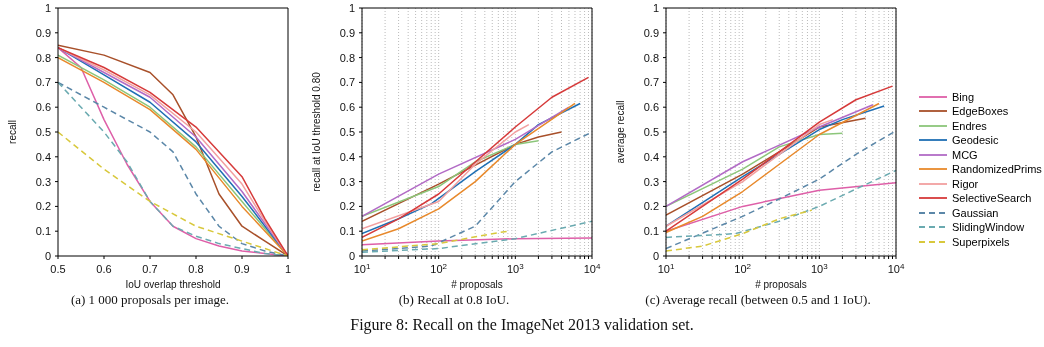 The height and width of the screenshot is (347, 1044). Describe the element at coordinates (104, 269) in the screenshot. I see `x-tick-label: 0.6` at that location.